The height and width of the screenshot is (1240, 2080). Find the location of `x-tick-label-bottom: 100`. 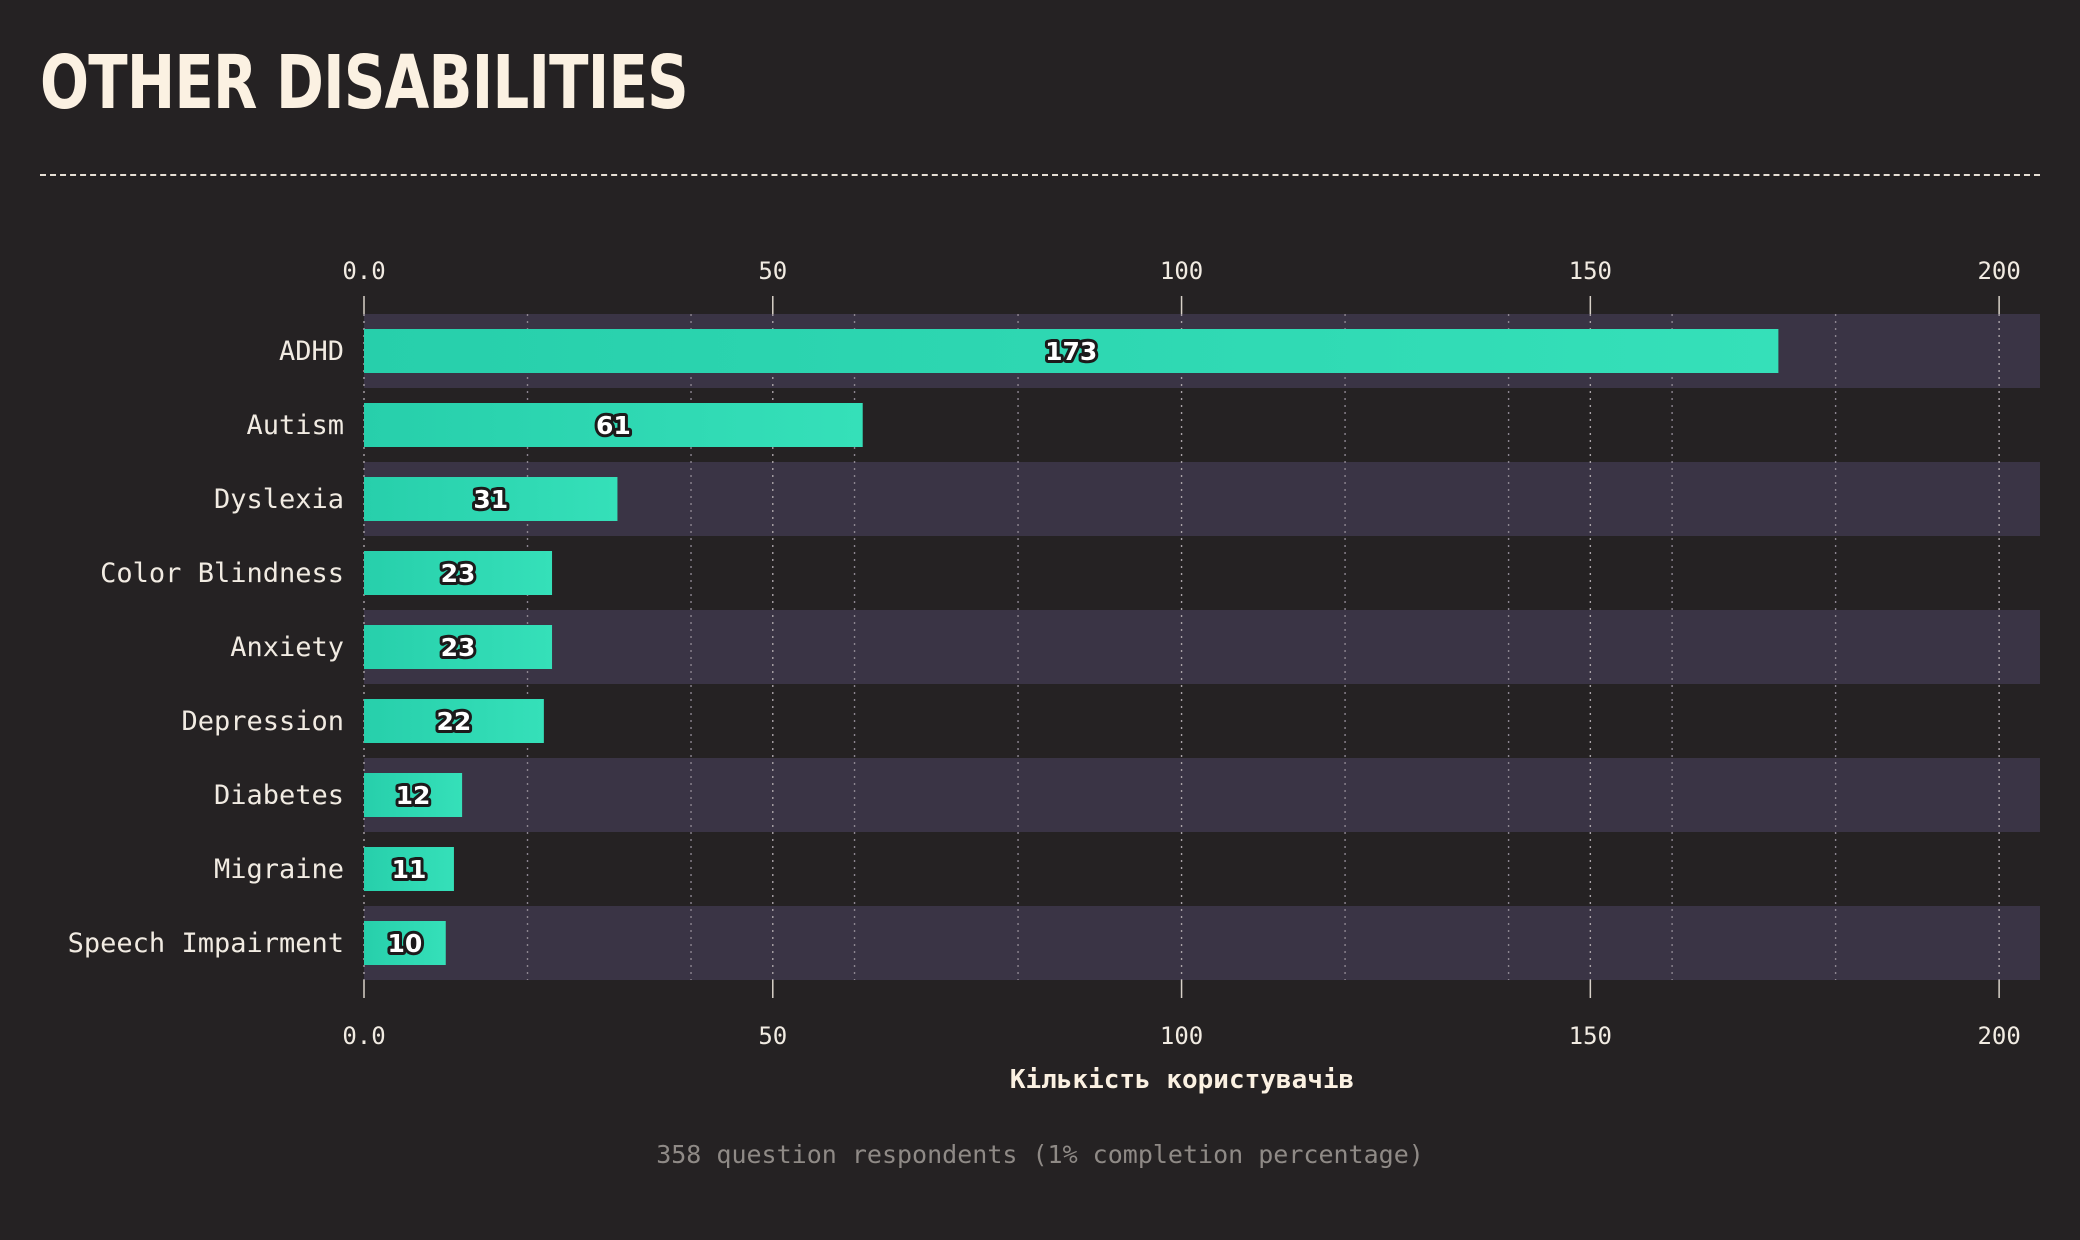

x-tick-label-bottom: 100 is located at coordinates (1181, 1036).